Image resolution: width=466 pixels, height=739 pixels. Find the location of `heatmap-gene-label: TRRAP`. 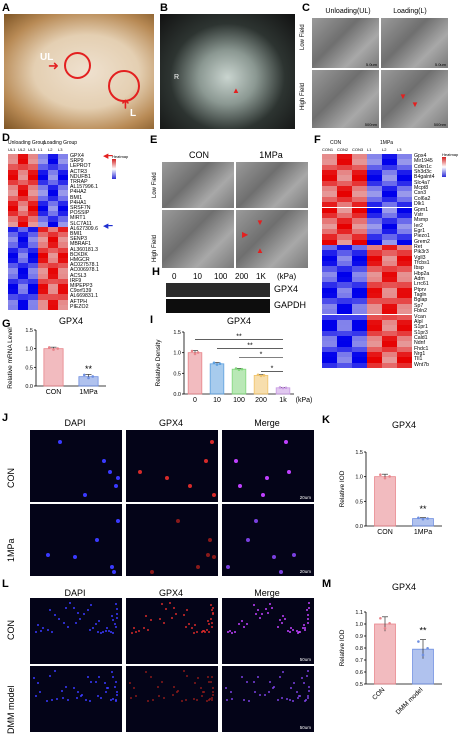

heatmap-gene-label: TRRAP is located at coordinates (79, 182).